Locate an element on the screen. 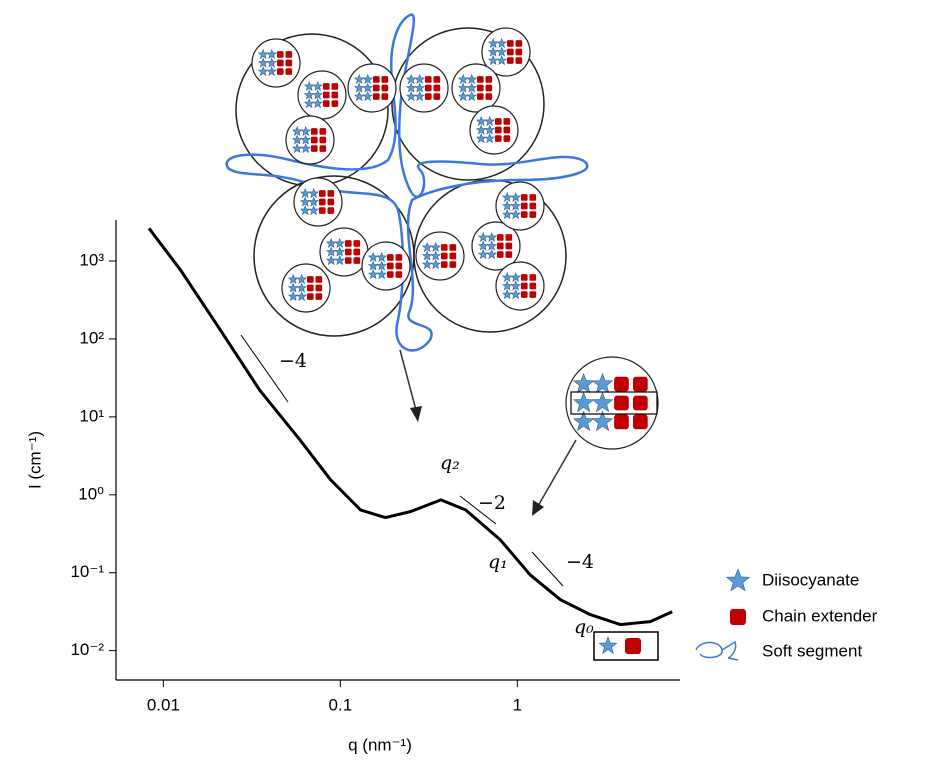  chain-box is located at coordinates (614, 403).